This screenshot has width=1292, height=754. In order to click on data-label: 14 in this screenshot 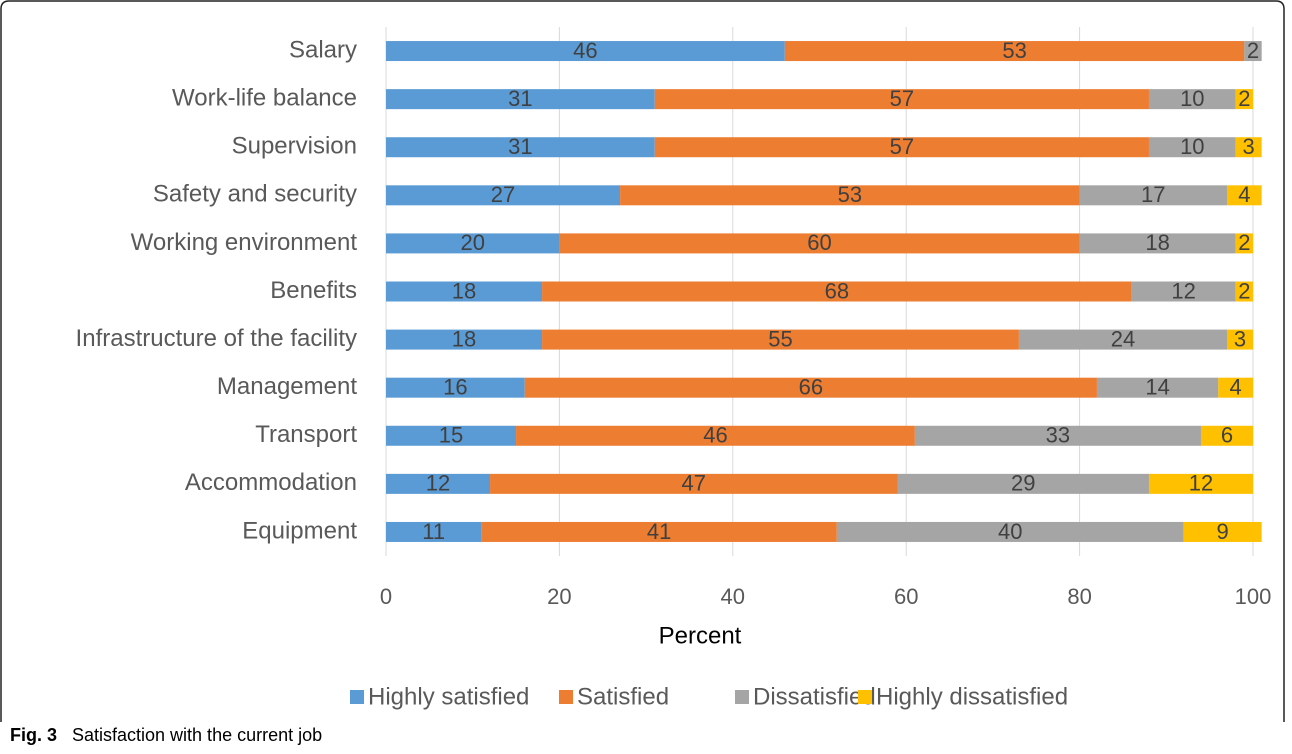, I will do `click(1157, 386)`.